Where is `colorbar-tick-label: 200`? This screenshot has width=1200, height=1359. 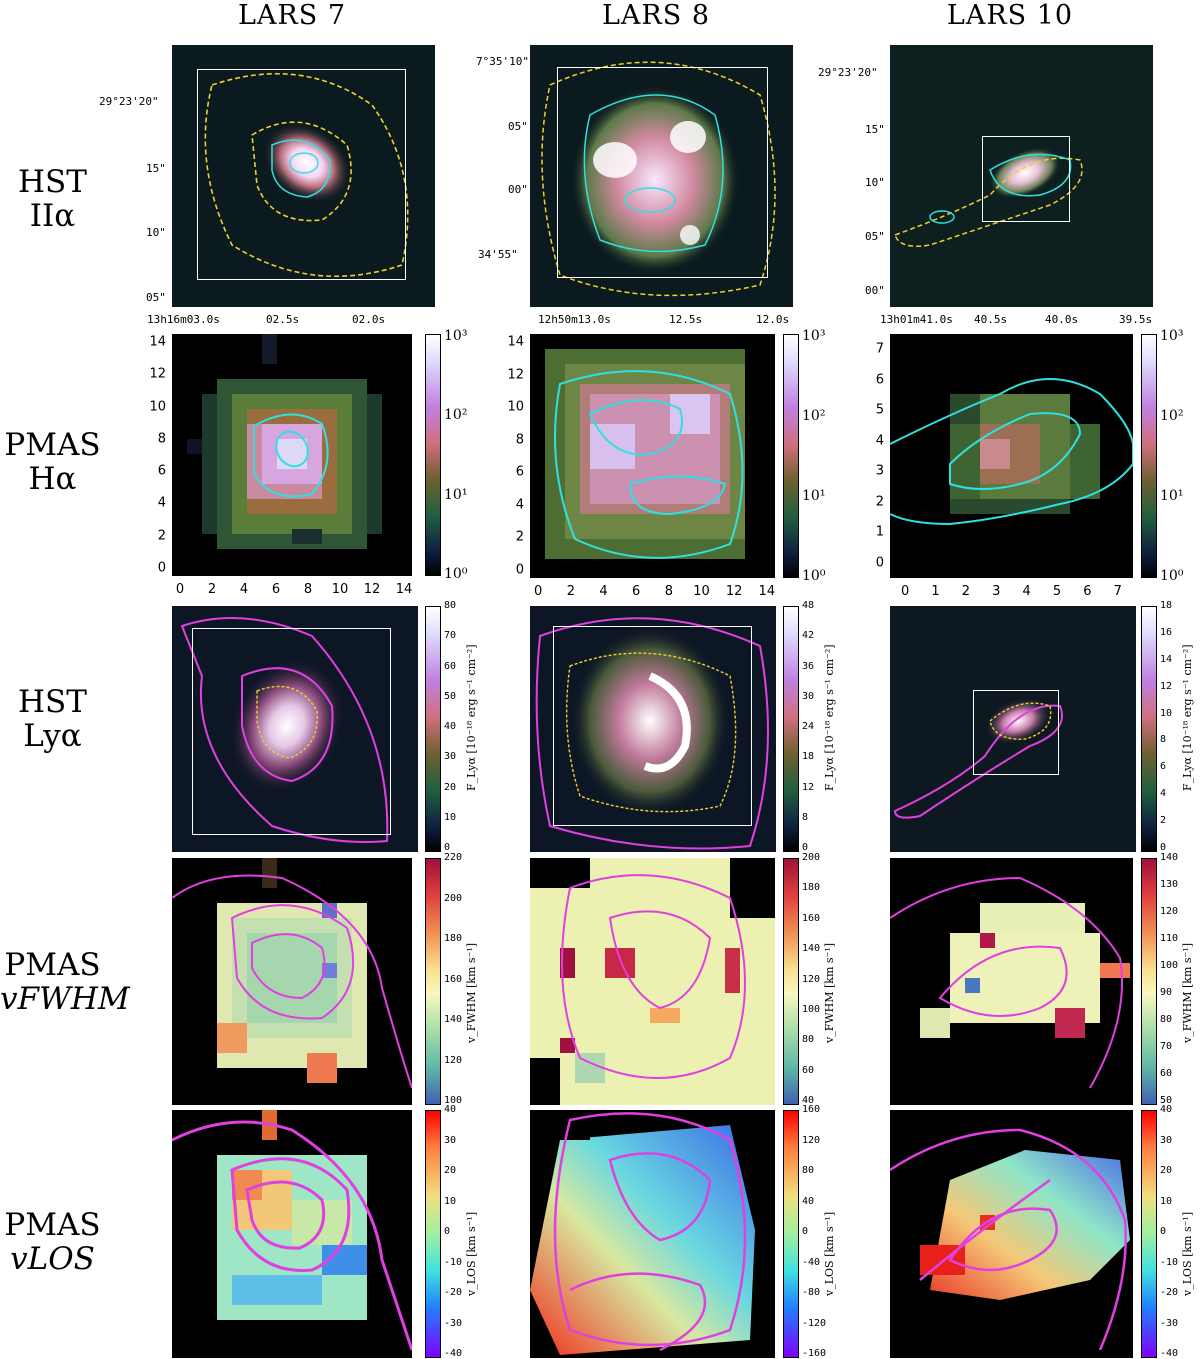 colorbar-tick-label: 200 is located at coordinates (811, 857).